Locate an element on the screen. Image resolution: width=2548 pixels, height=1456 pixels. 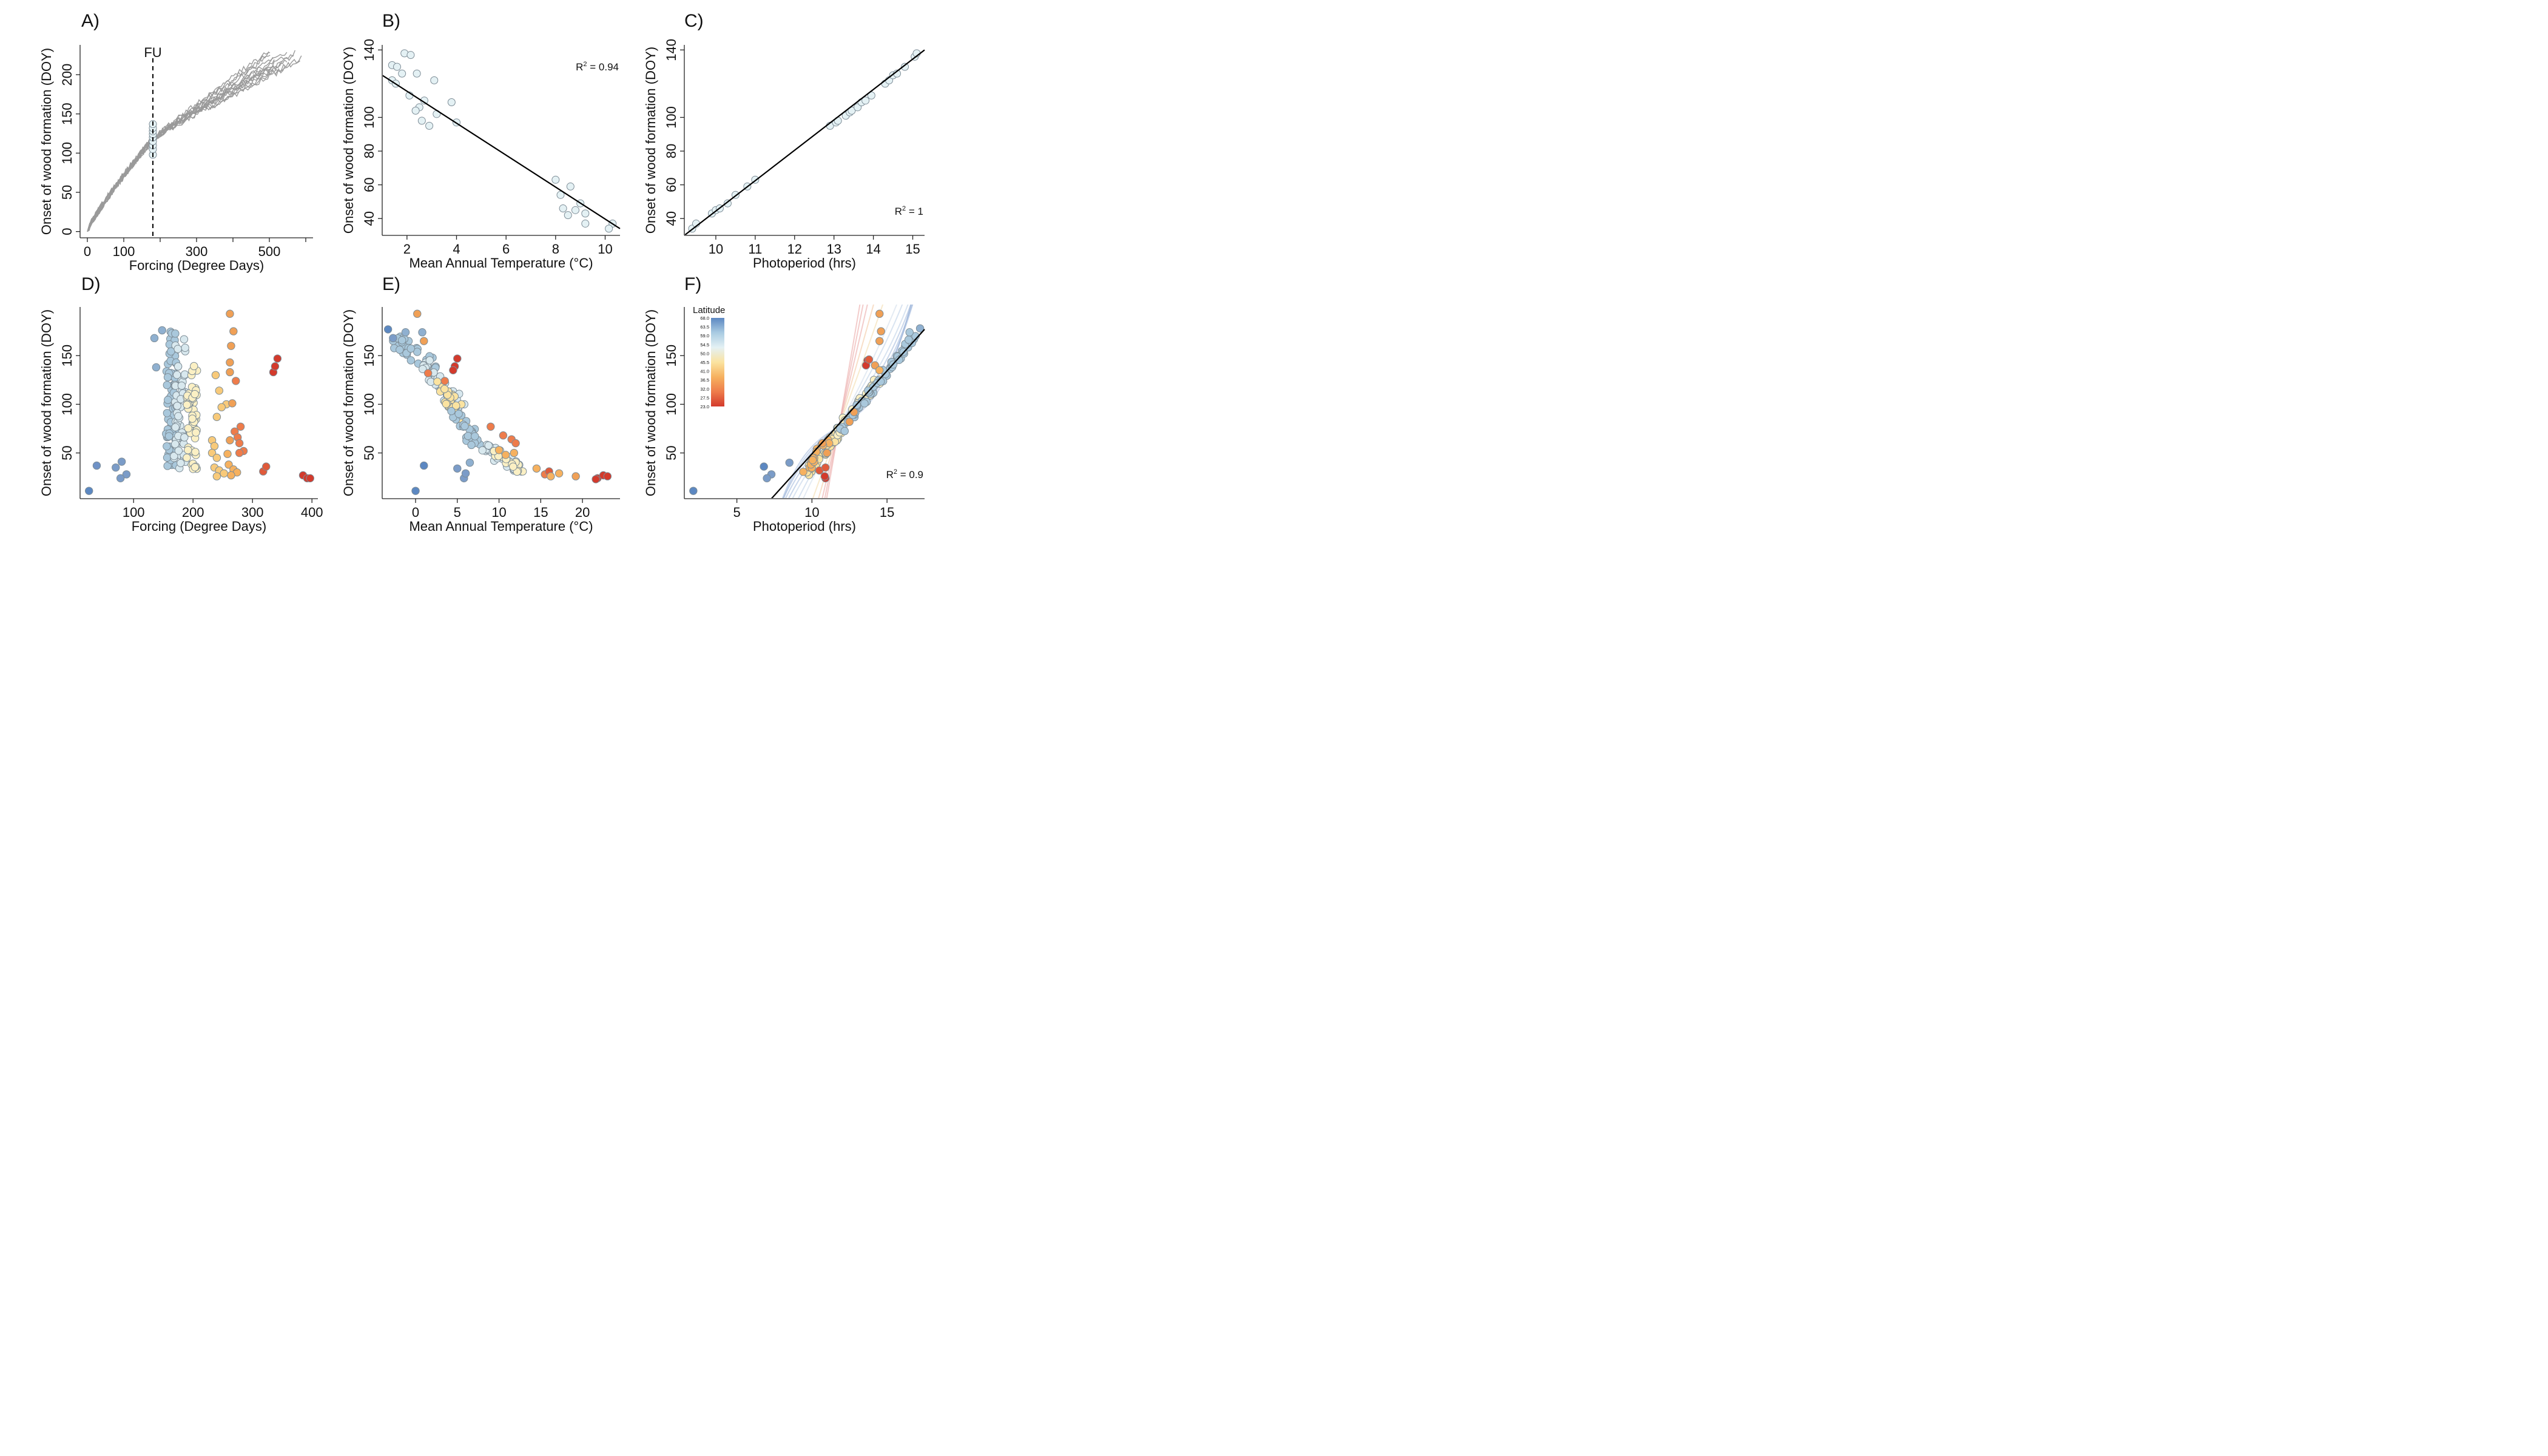
r2-value: = 1 is located at coordinates (914, 211).